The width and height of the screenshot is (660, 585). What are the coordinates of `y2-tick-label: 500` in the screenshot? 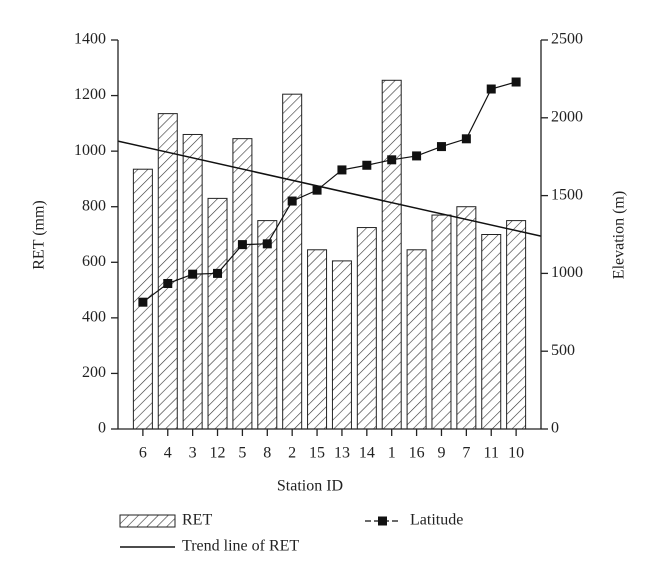 It's located at (563, 350).